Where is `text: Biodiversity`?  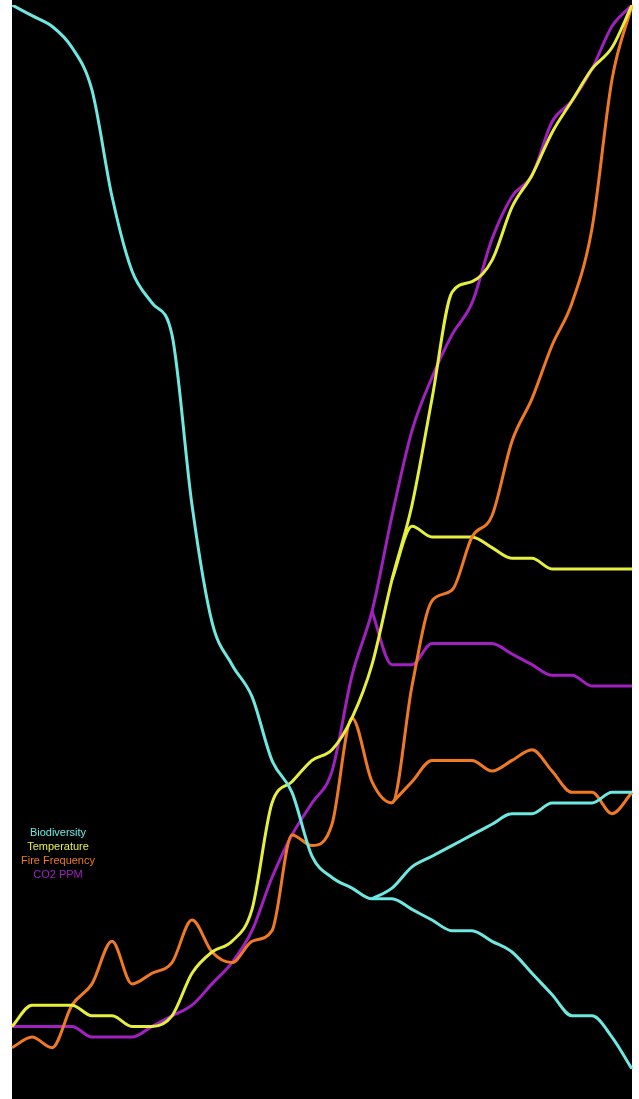
text: Biodiversity is located at coordinates (58, 832).